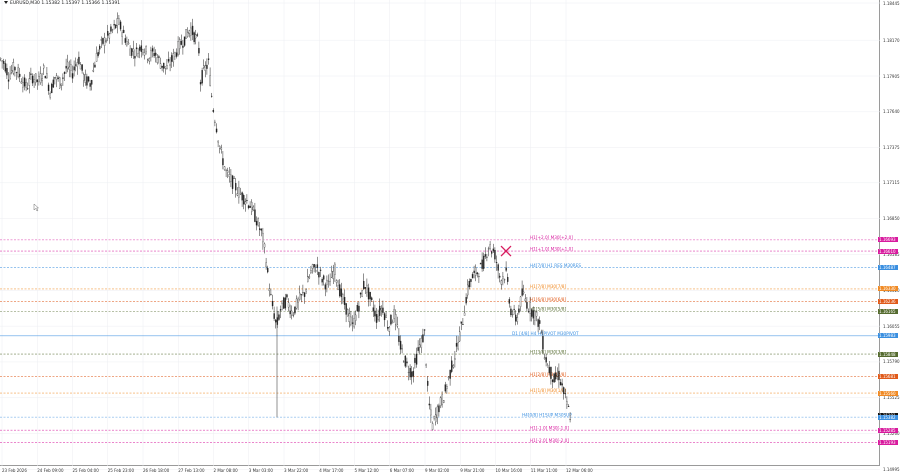 Image resolution: width=900 pixels, height=474 pixels. I want to click on price-tick-label: 1.15260, so click(891, 434).